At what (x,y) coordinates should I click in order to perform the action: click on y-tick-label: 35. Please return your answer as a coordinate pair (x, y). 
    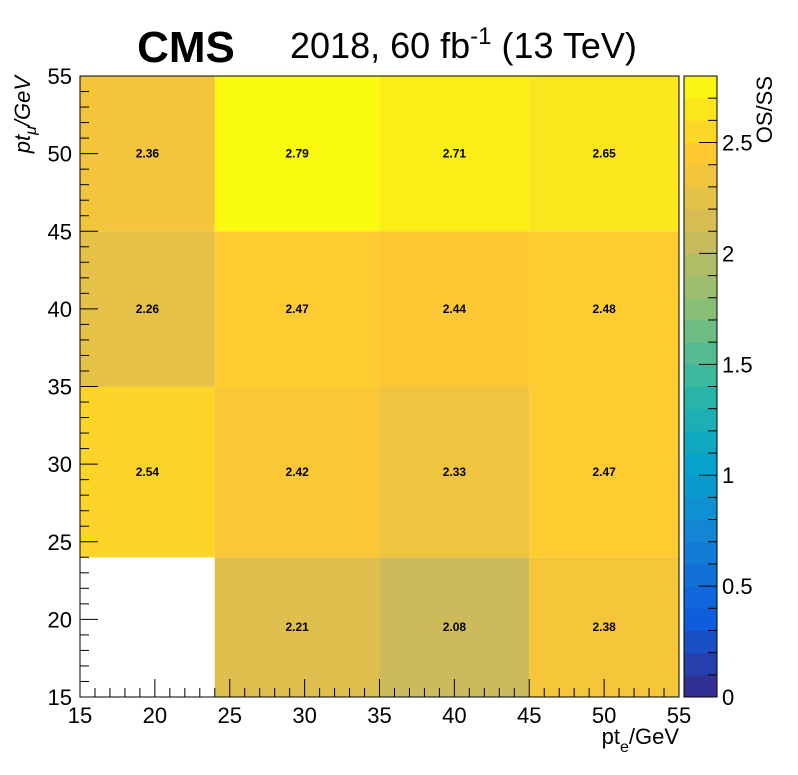
    Looking at the image, I should click on (60, 387).